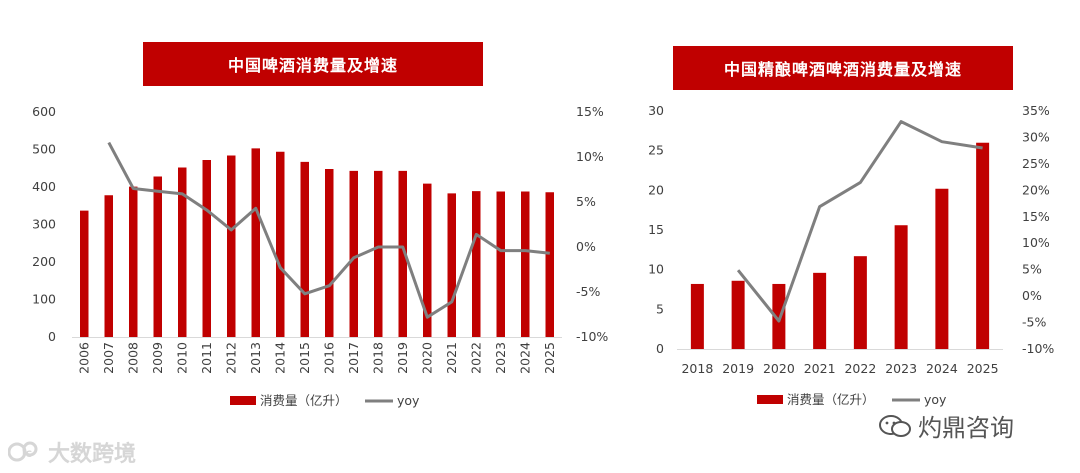 The height and width of the screenshot is (473, 1080). Describe the element at coordinates (44, 299) in the screenshot. I see `y-tick-left-label: 100` at that location.